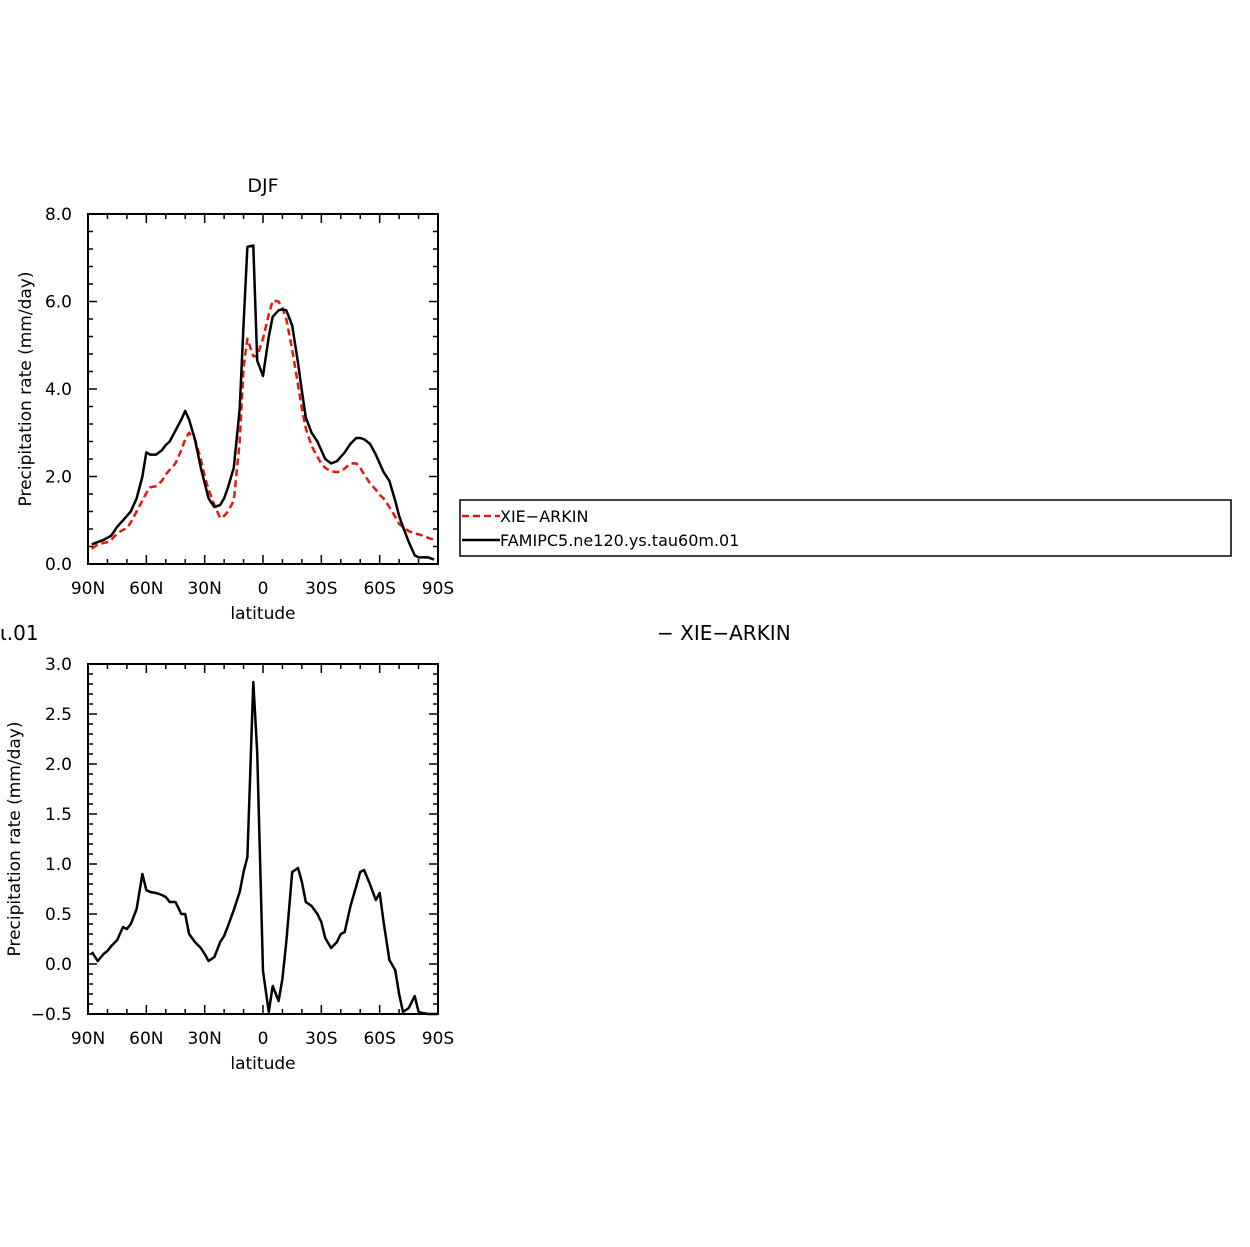 The width and height of the screenshot is (1250, 1247). What do you see at coordinates (58, 865) in the screenshot?
I see `y-tick-label-1-0: 1.0` at bounding box center [58, 865].